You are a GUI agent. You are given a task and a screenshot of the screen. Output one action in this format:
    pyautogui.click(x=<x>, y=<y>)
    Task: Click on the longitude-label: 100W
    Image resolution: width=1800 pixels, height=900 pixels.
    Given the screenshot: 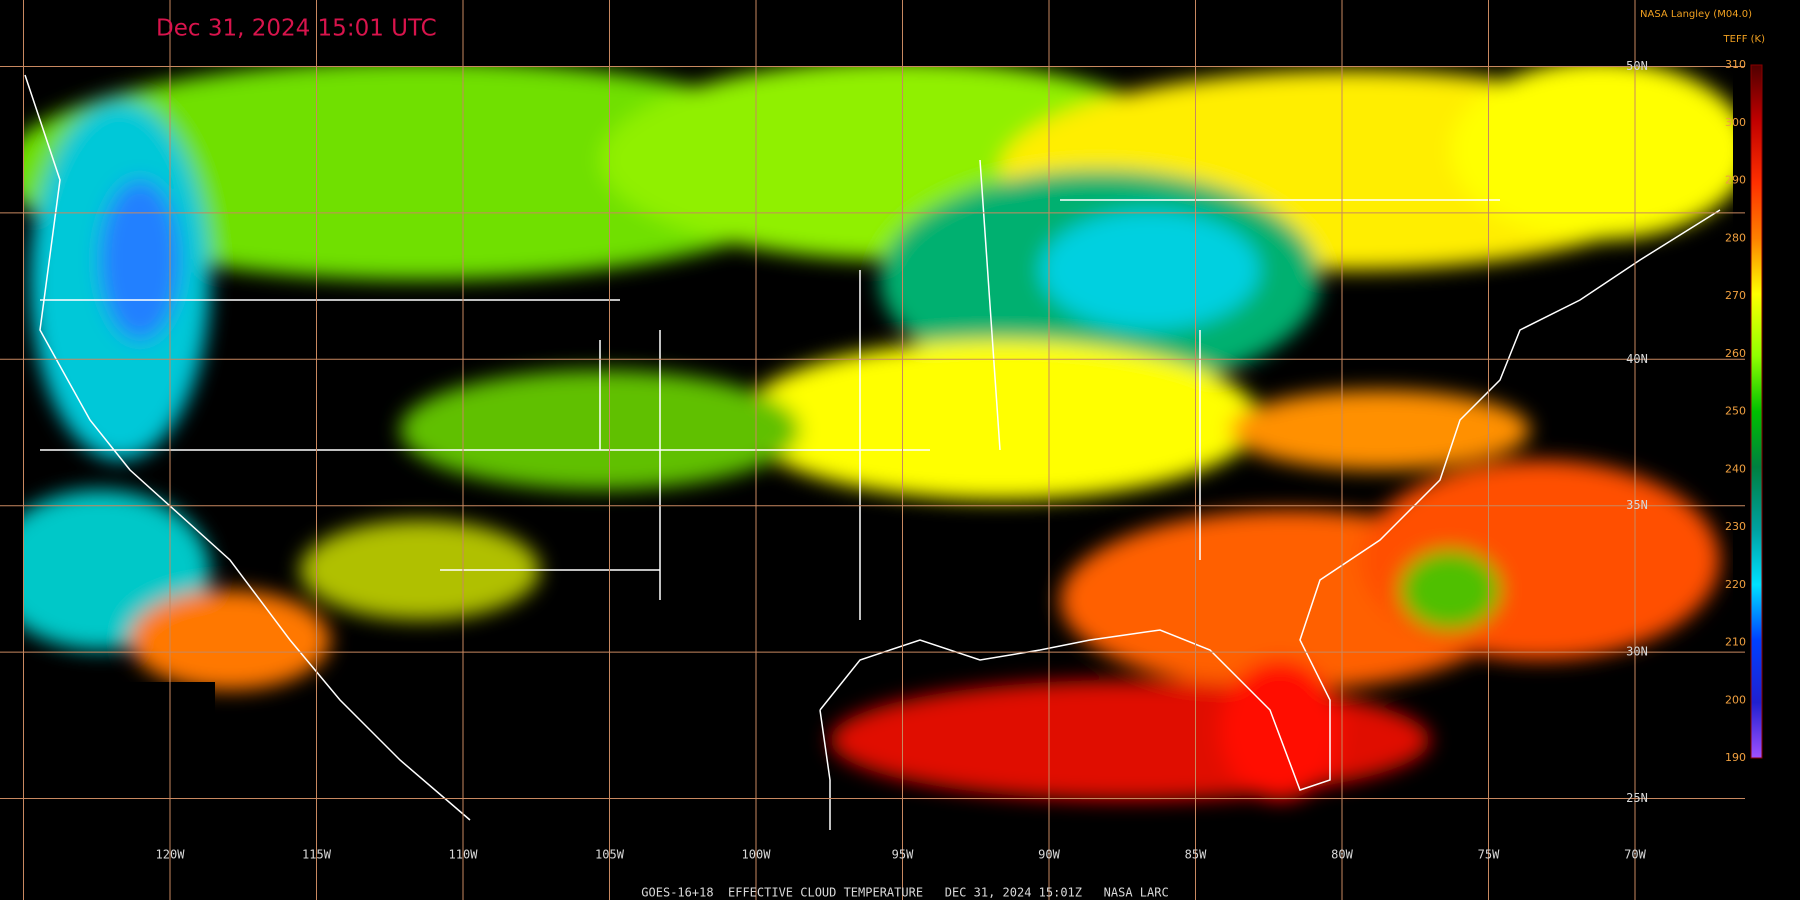 What is the action you would take?
    pyautogui.click(x=757, y=855)
    